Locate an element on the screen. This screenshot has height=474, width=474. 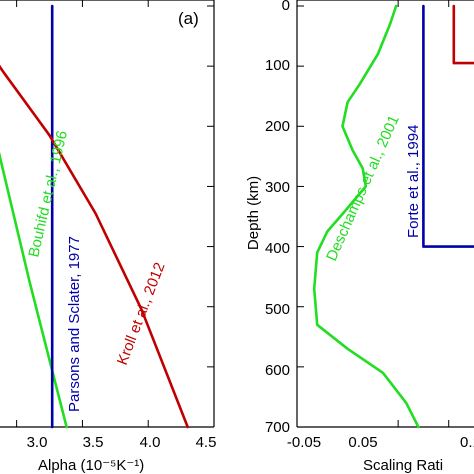
label-parsons-sclater: Parsons and Sclater, 1977 is located at coordinates (74, 324).